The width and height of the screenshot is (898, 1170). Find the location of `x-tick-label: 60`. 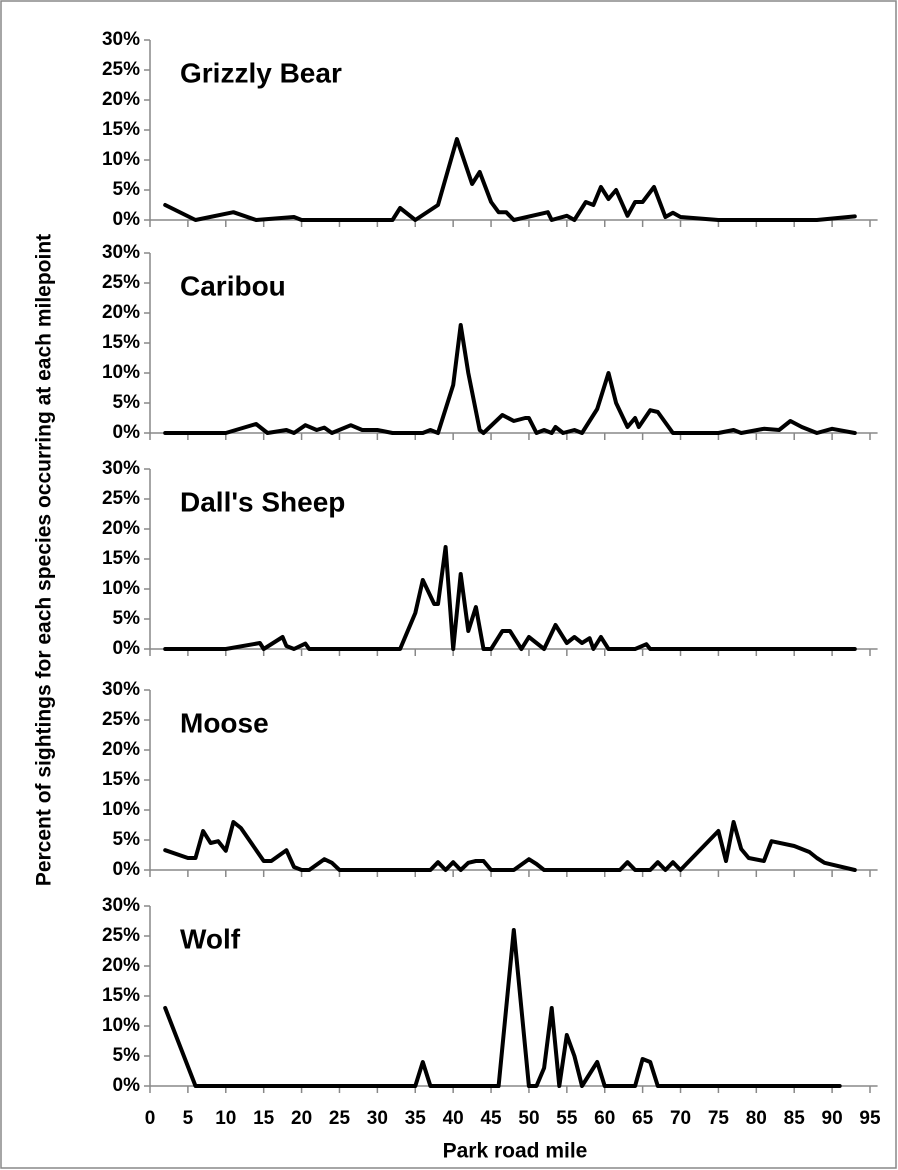

x-tick-label: 60 is located at coordinates (604, 1118).